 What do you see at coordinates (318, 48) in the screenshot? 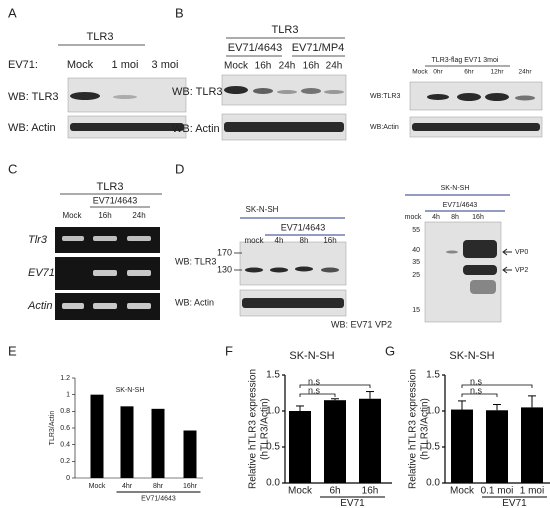
I see `group-label: EV71/MP4` at bounding box center [318, 48].